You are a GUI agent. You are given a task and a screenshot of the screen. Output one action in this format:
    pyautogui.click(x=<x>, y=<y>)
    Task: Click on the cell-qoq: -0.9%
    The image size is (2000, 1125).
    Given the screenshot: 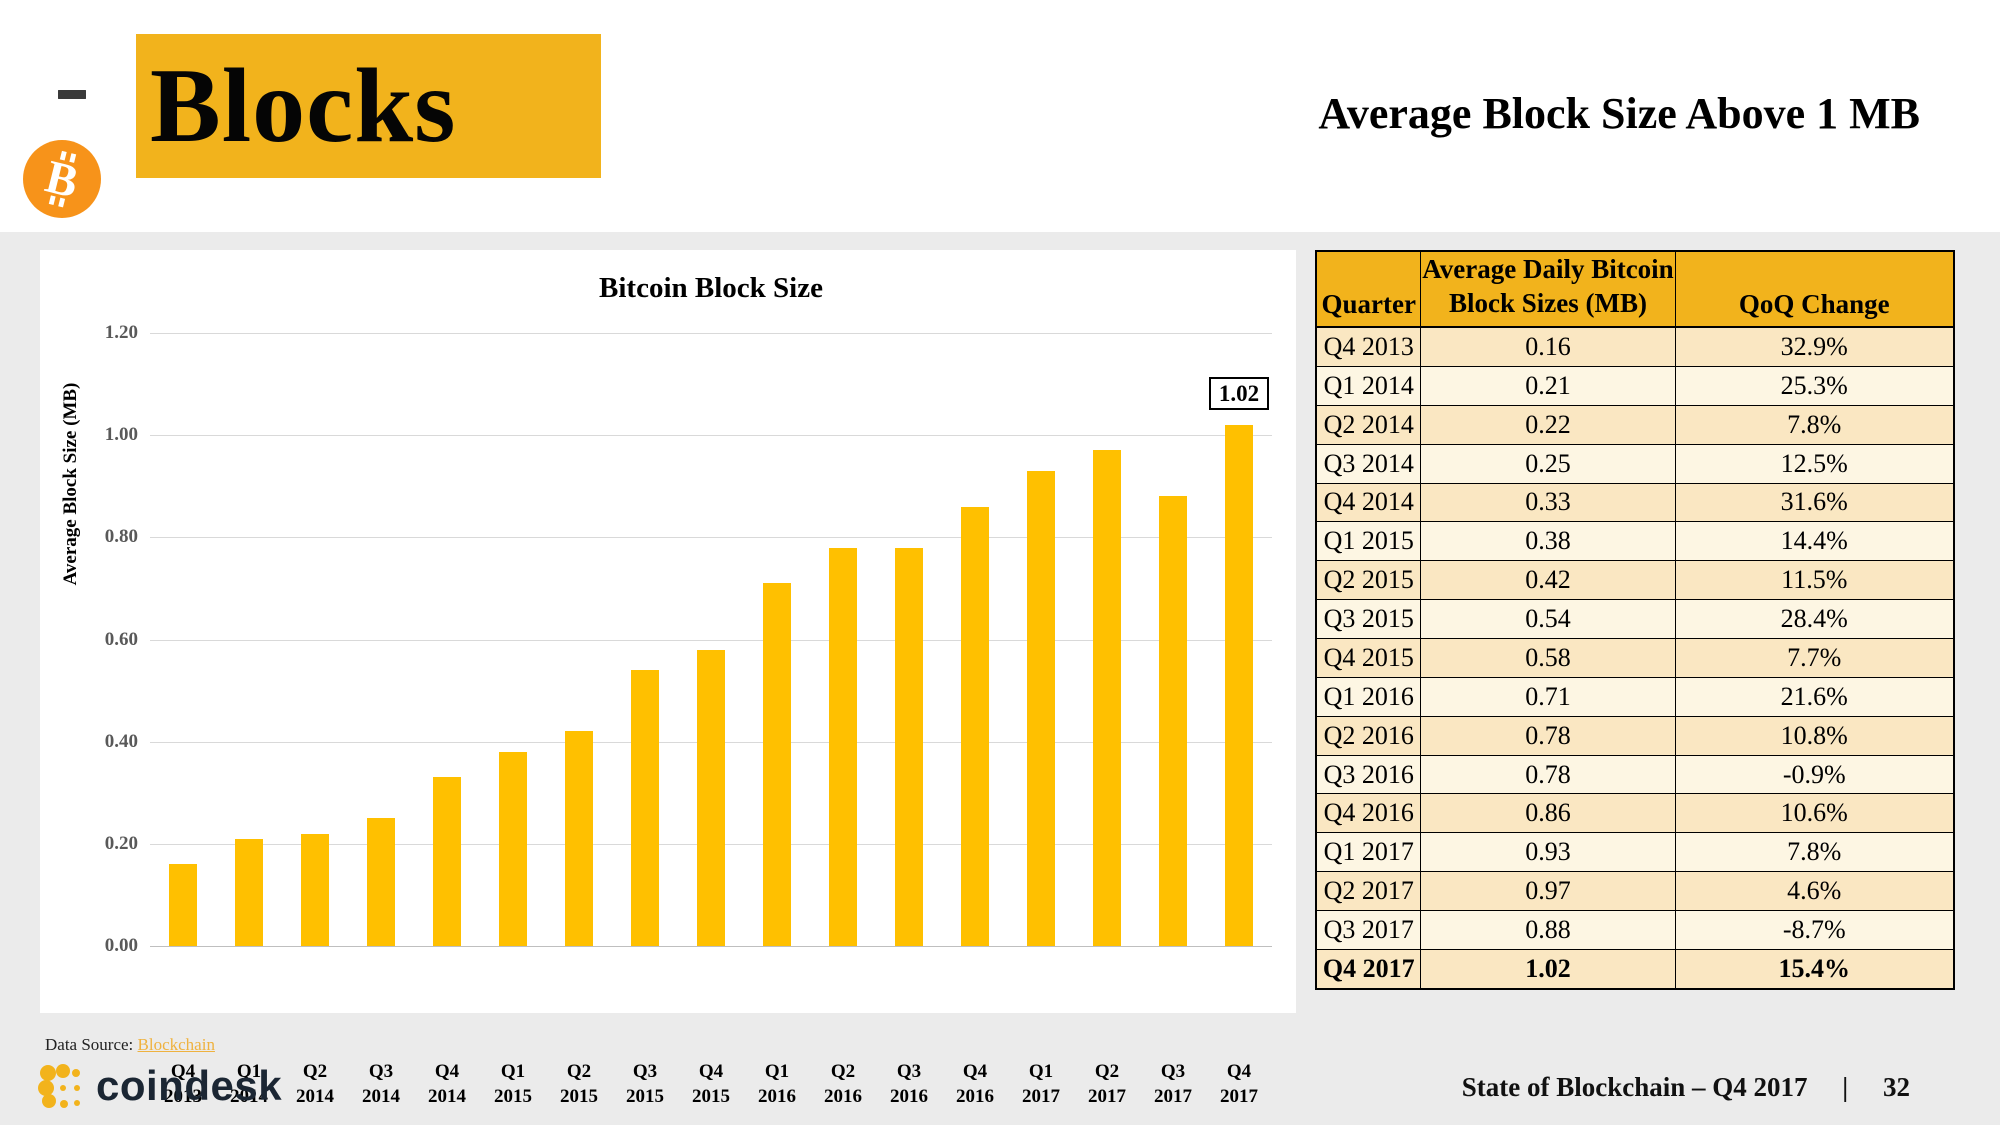 What is the action you would take?
    pyautogui.click(x=1814, y=774)
    